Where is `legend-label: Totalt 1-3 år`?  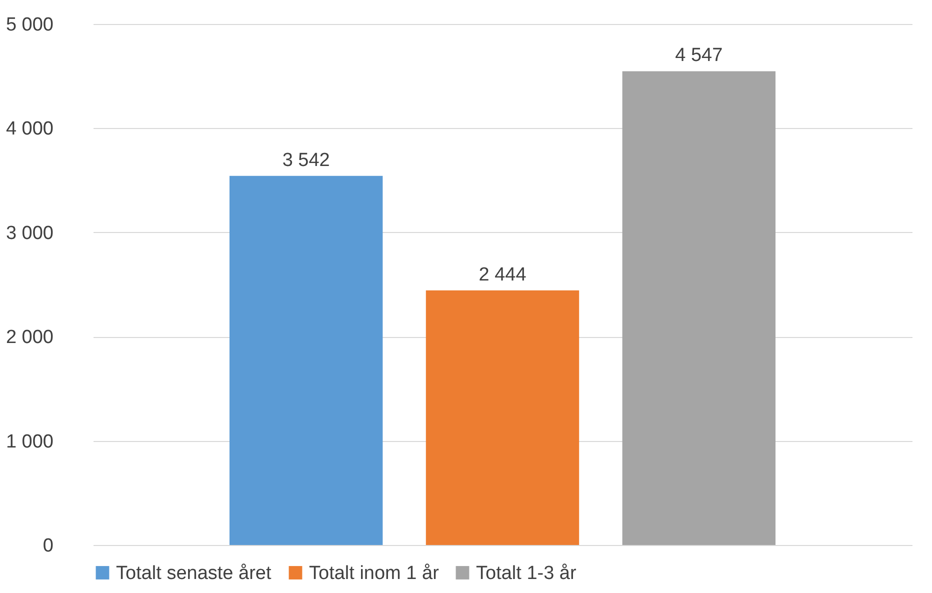
legend-label: Totalt 1-3 år is located at coordinates (526, 573).